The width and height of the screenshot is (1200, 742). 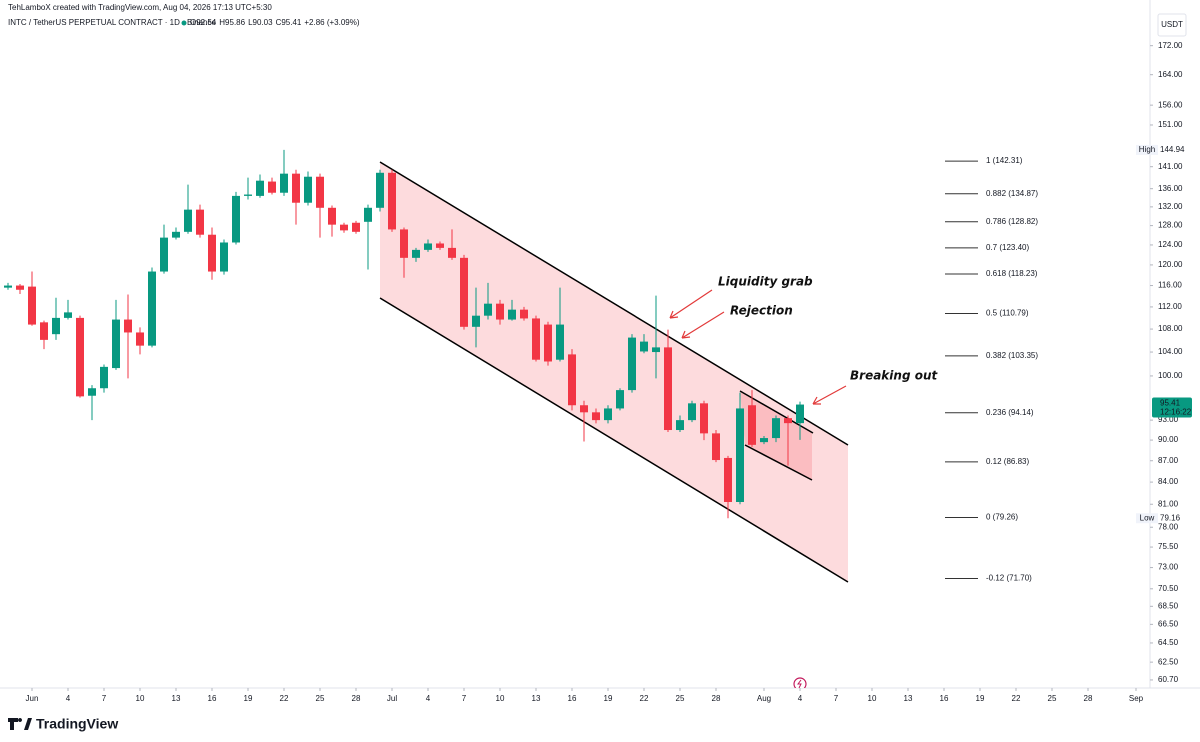 I want to click on fib-label: 0.12 (86.83), so click(x=1007, y=461).